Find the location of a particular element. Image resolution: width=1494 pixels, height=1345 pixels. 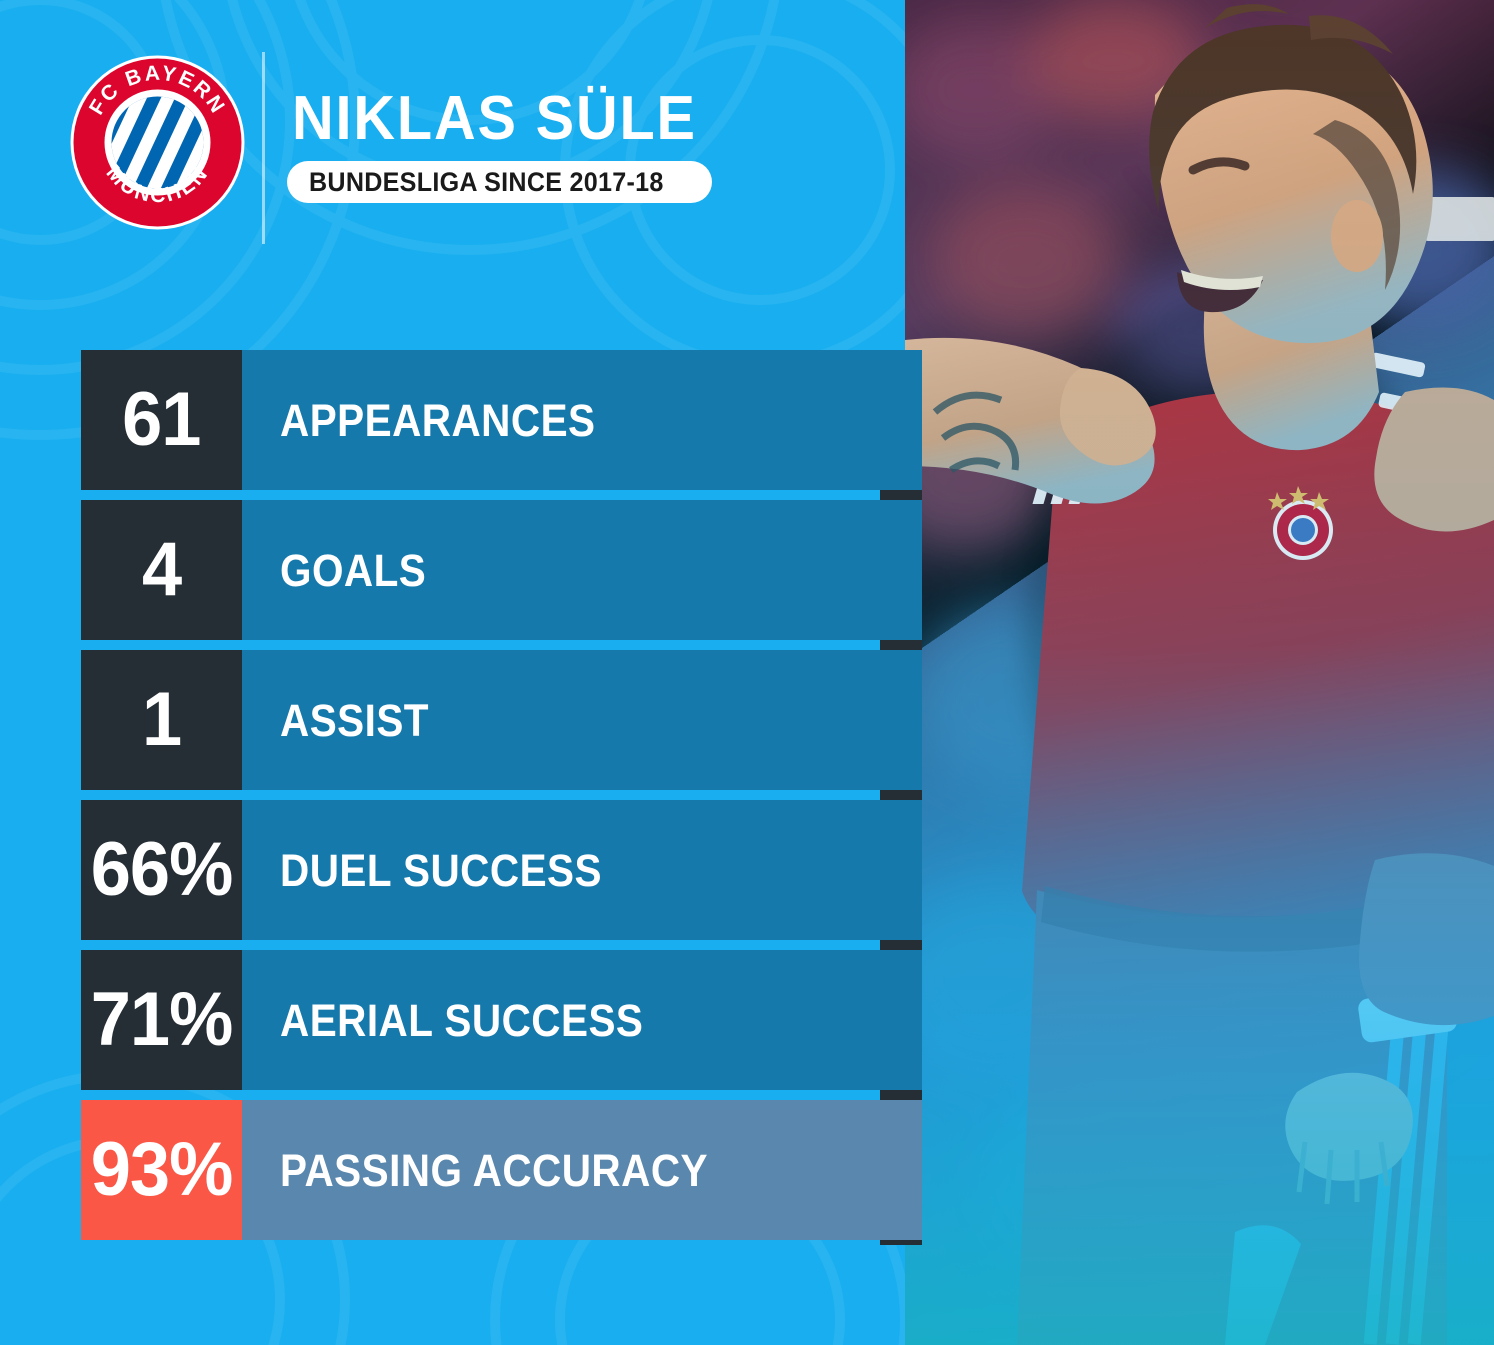

stat-value-box: 4 is located at coordinates (161, 570).